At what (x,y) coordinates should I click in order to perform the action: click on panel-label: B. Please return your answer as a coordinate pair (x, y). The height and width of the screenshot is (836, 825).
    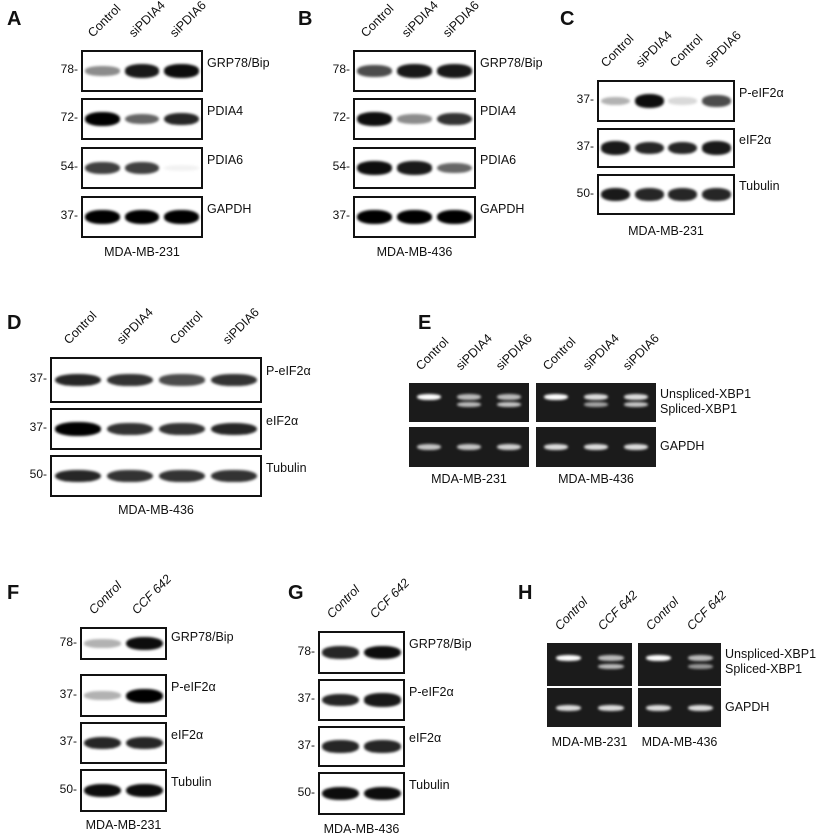
    Looking at the image, I should click on (305, 19).